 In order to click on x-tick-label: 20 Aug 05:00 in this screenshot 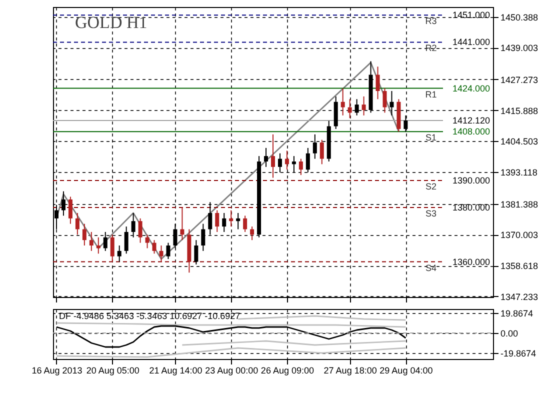, I will do `click(113, 371)`.